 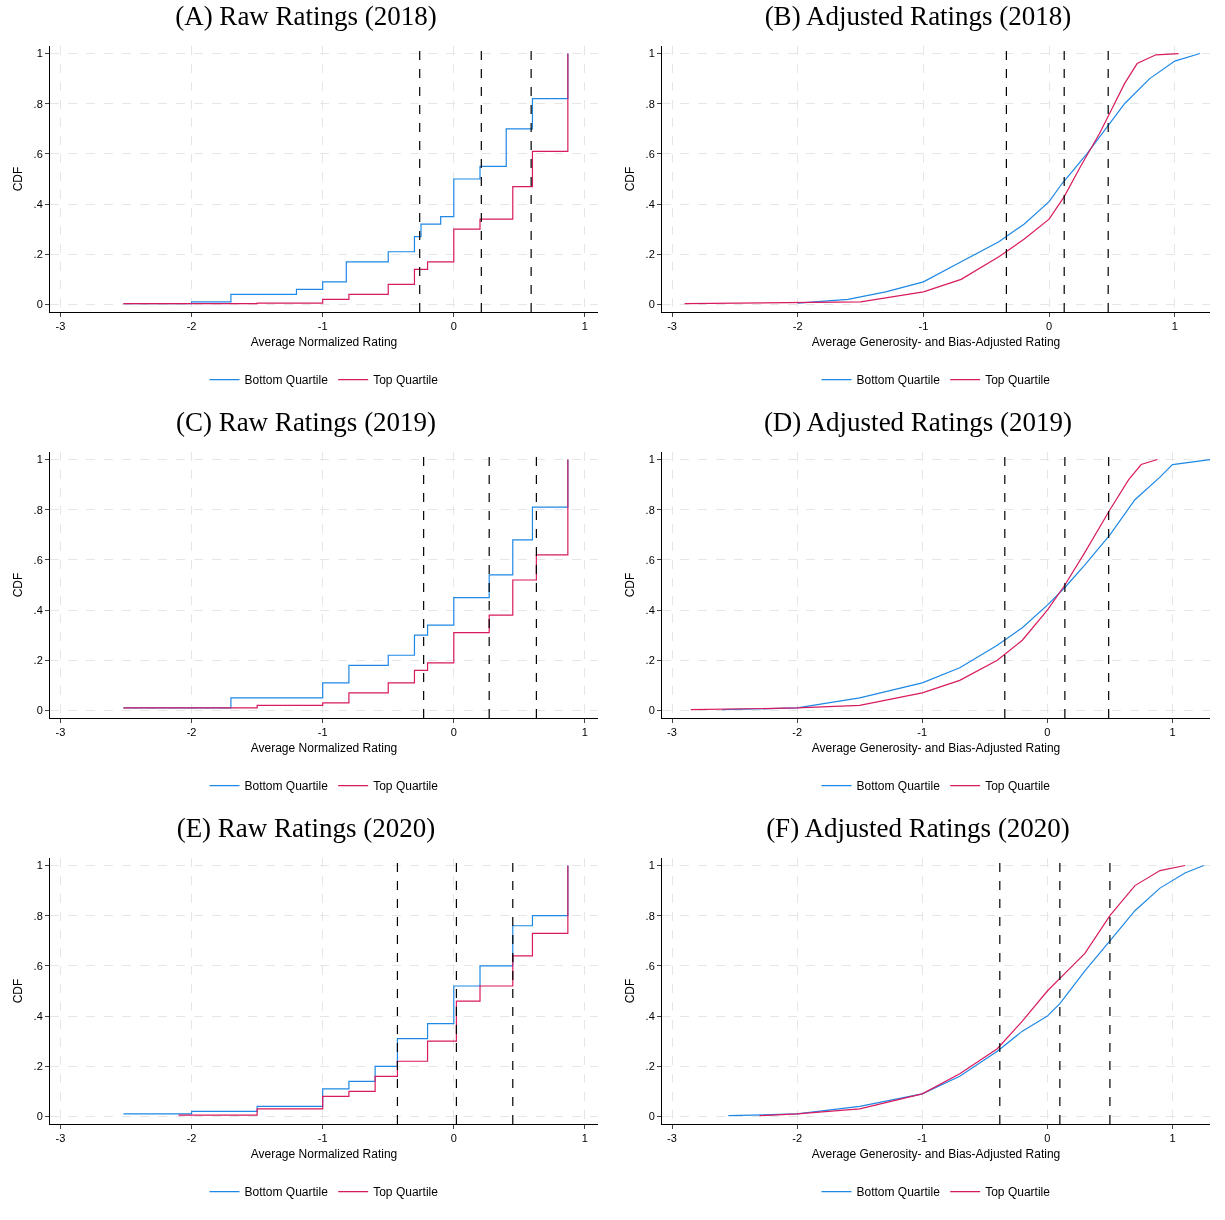 What do you see at coordinates (306, 15) in the screenshot?
I see `chart-title: (A) Raw Ratings (2018)` at bounding box center [306, 15].